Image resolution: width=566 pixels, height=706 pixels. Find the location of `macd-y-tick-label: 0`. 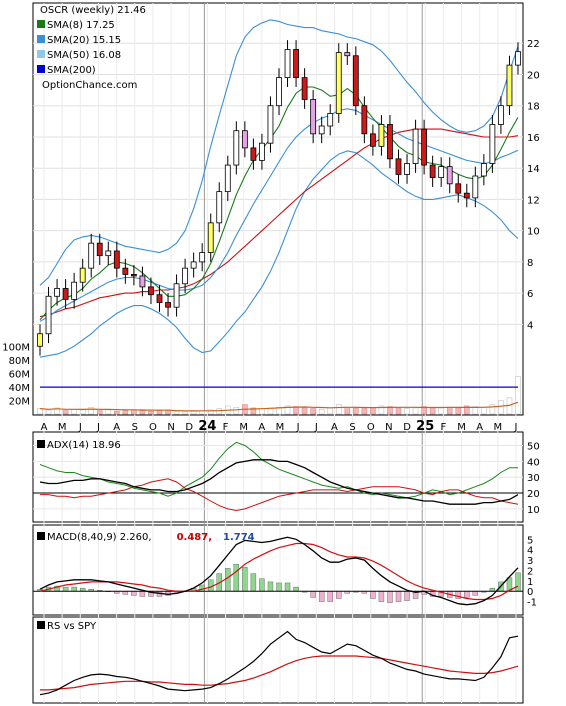

macd-y-tick-label: 0 is located at coordinates (530, 592).